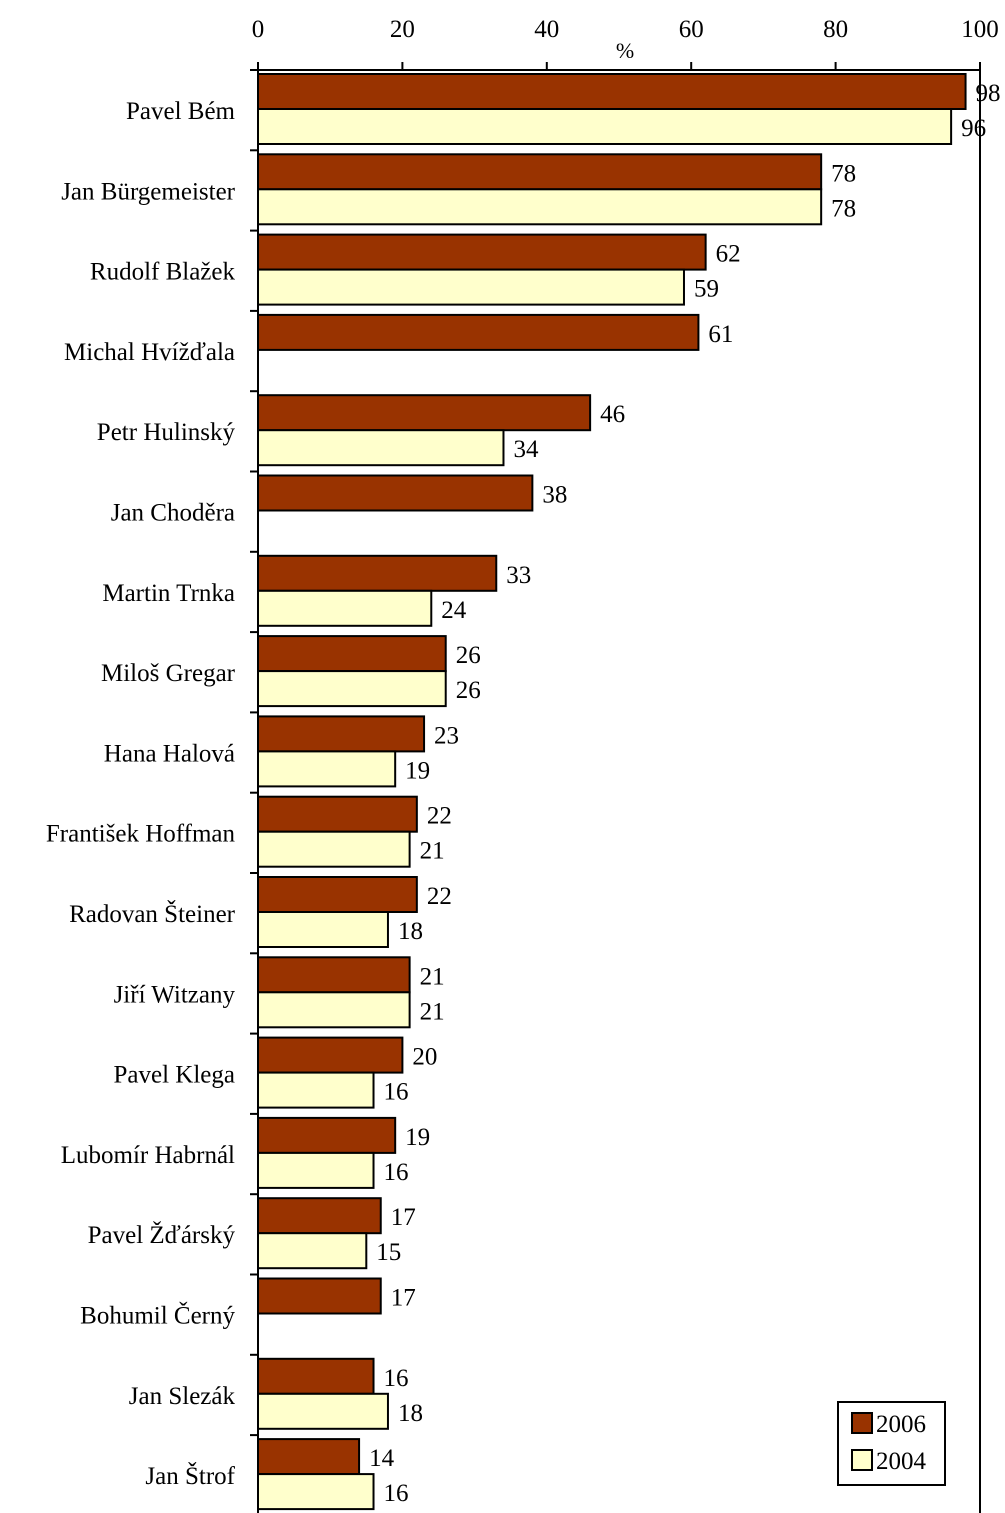  What do you see at coordinates (973, 128) in the screenshot?
I see `data-label-2004: 96` at bounding box center [973, 128].